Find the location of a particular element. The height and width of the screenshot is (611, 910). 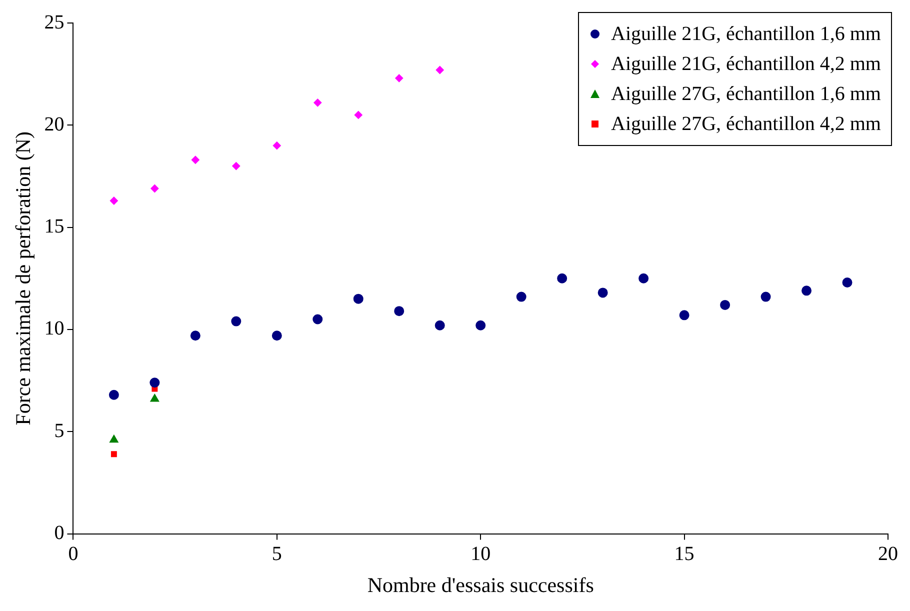

y-tick-label: 15 is located at coordinates (54, 227).